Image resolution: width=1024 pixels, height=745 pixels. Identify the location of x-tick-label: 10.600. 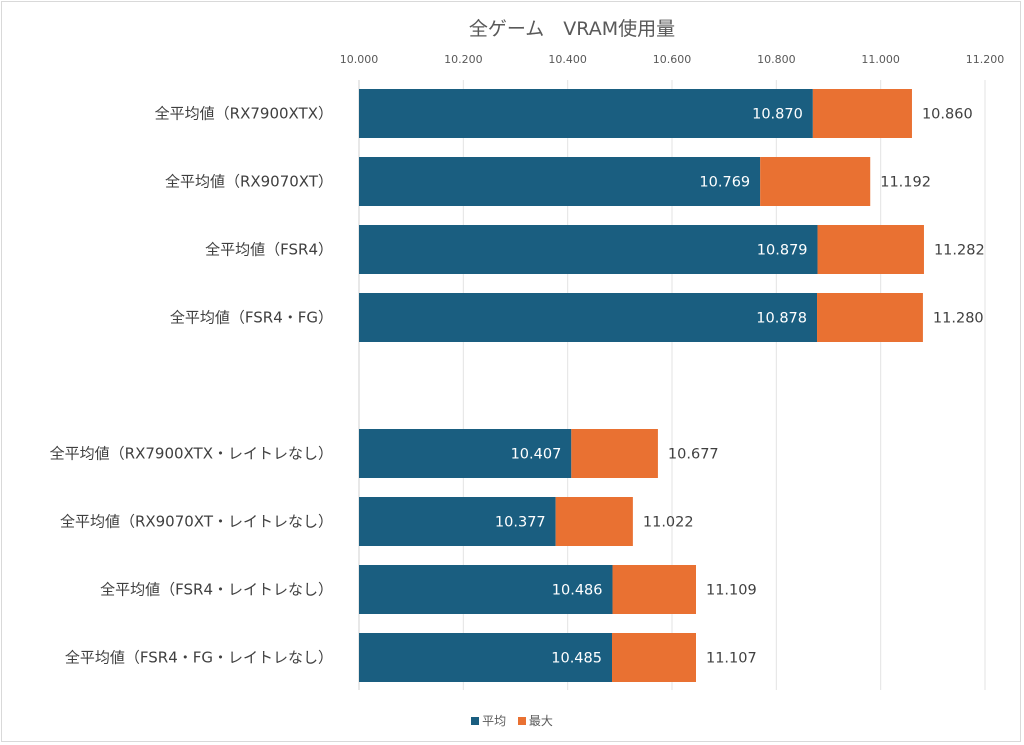
(672, 59).